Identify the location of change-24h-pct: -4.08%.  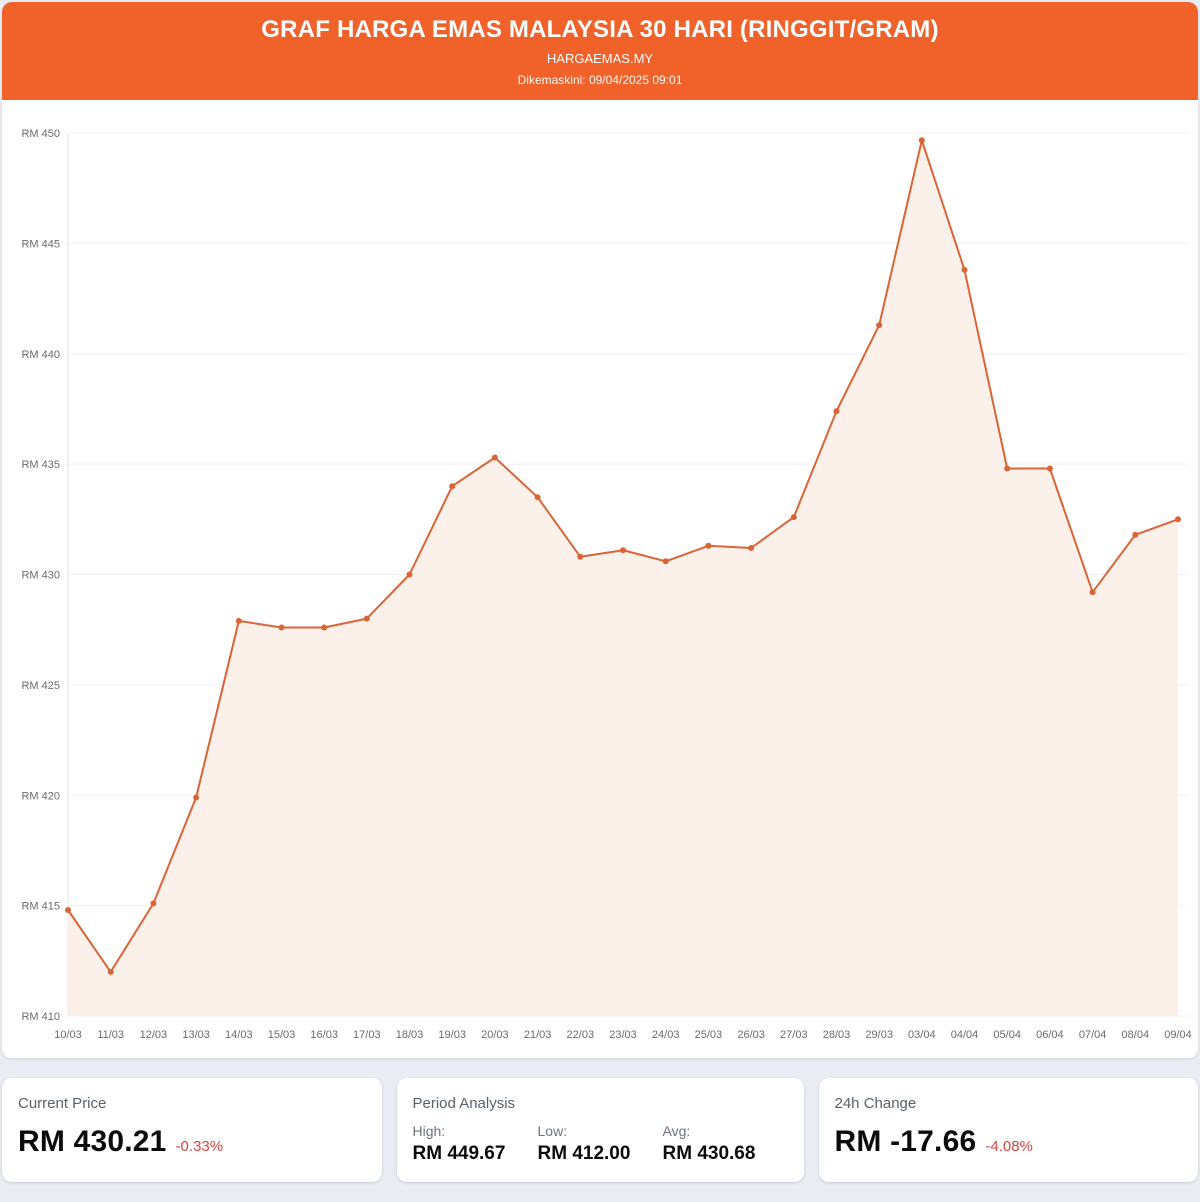
(1009, 1146).